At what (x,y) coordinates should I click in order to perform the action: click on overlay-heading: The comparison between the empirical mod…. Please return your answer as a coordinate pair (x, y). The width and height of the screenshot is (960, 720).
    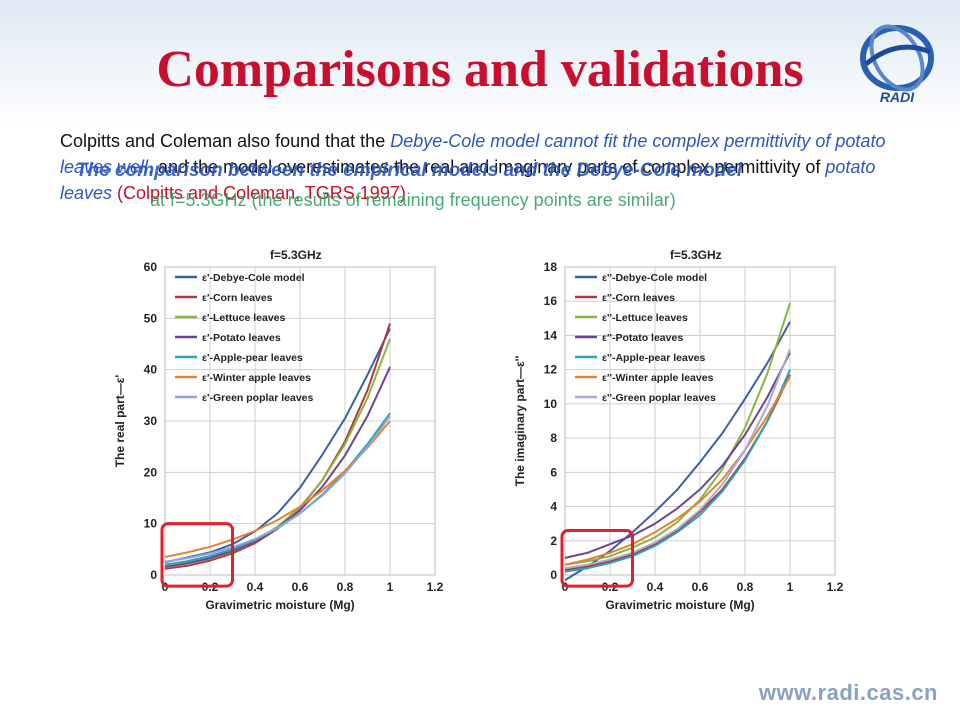
    Looking at the image, I should click on (409, 170).